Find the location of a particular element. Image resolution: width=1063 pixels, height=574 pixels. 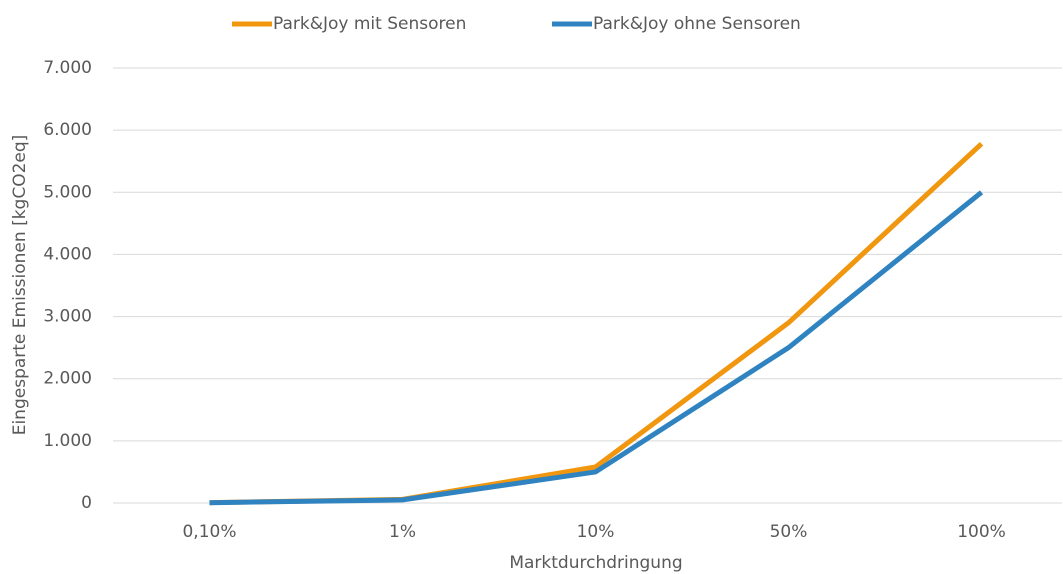

y-tick-label: 2.000 is located at coordinates (67, 379).